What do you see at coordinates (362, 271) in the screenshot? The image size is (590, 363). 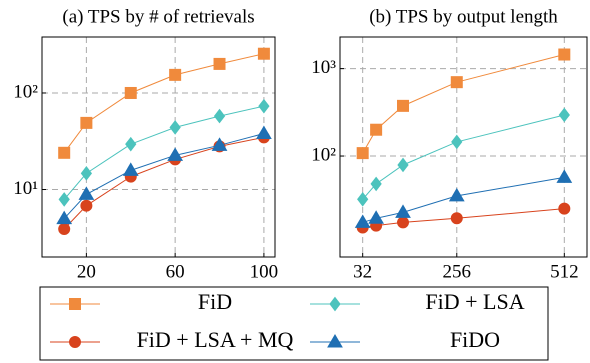 I see `x-tick-label: 32` at bounding box center [362, 271].